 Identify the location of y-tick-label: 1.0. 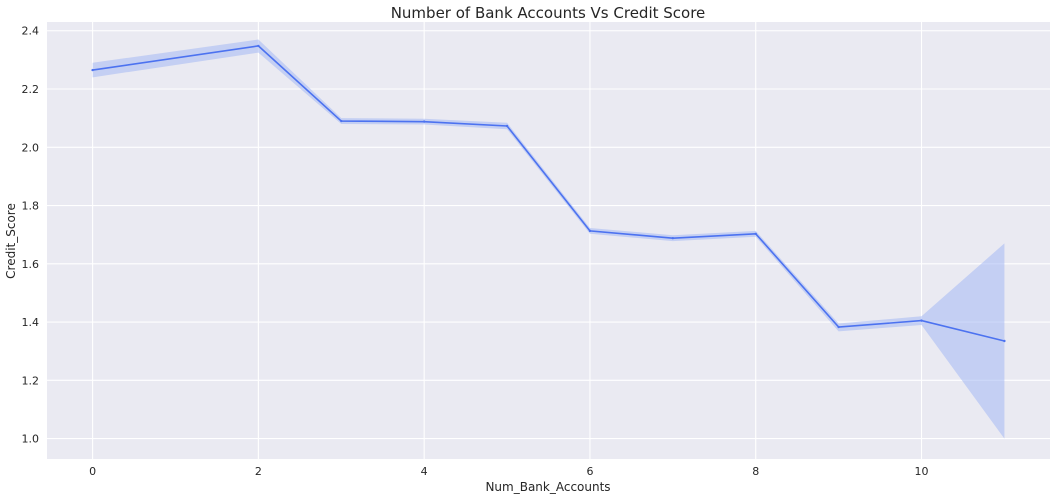
(31, 439).